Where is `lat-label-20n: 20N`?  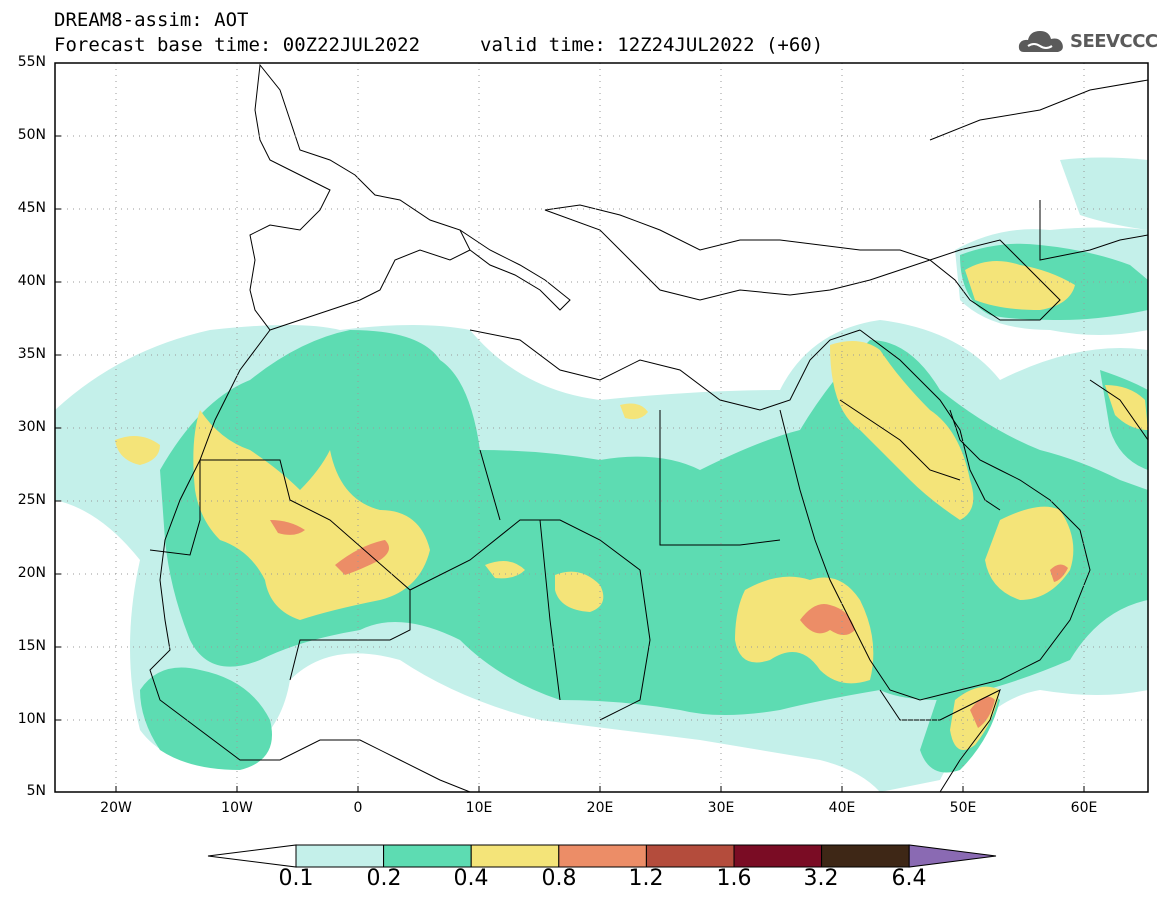
lat-label-20n: 20N is located at coordinates (31, 573).